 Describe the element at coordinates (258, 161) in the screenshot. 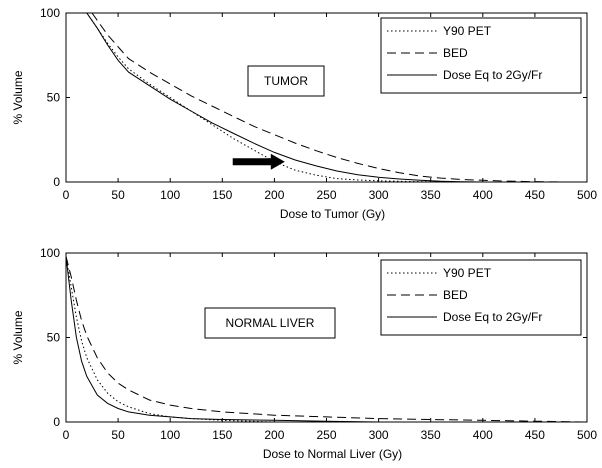

I see `arrow-annotation` at that location.